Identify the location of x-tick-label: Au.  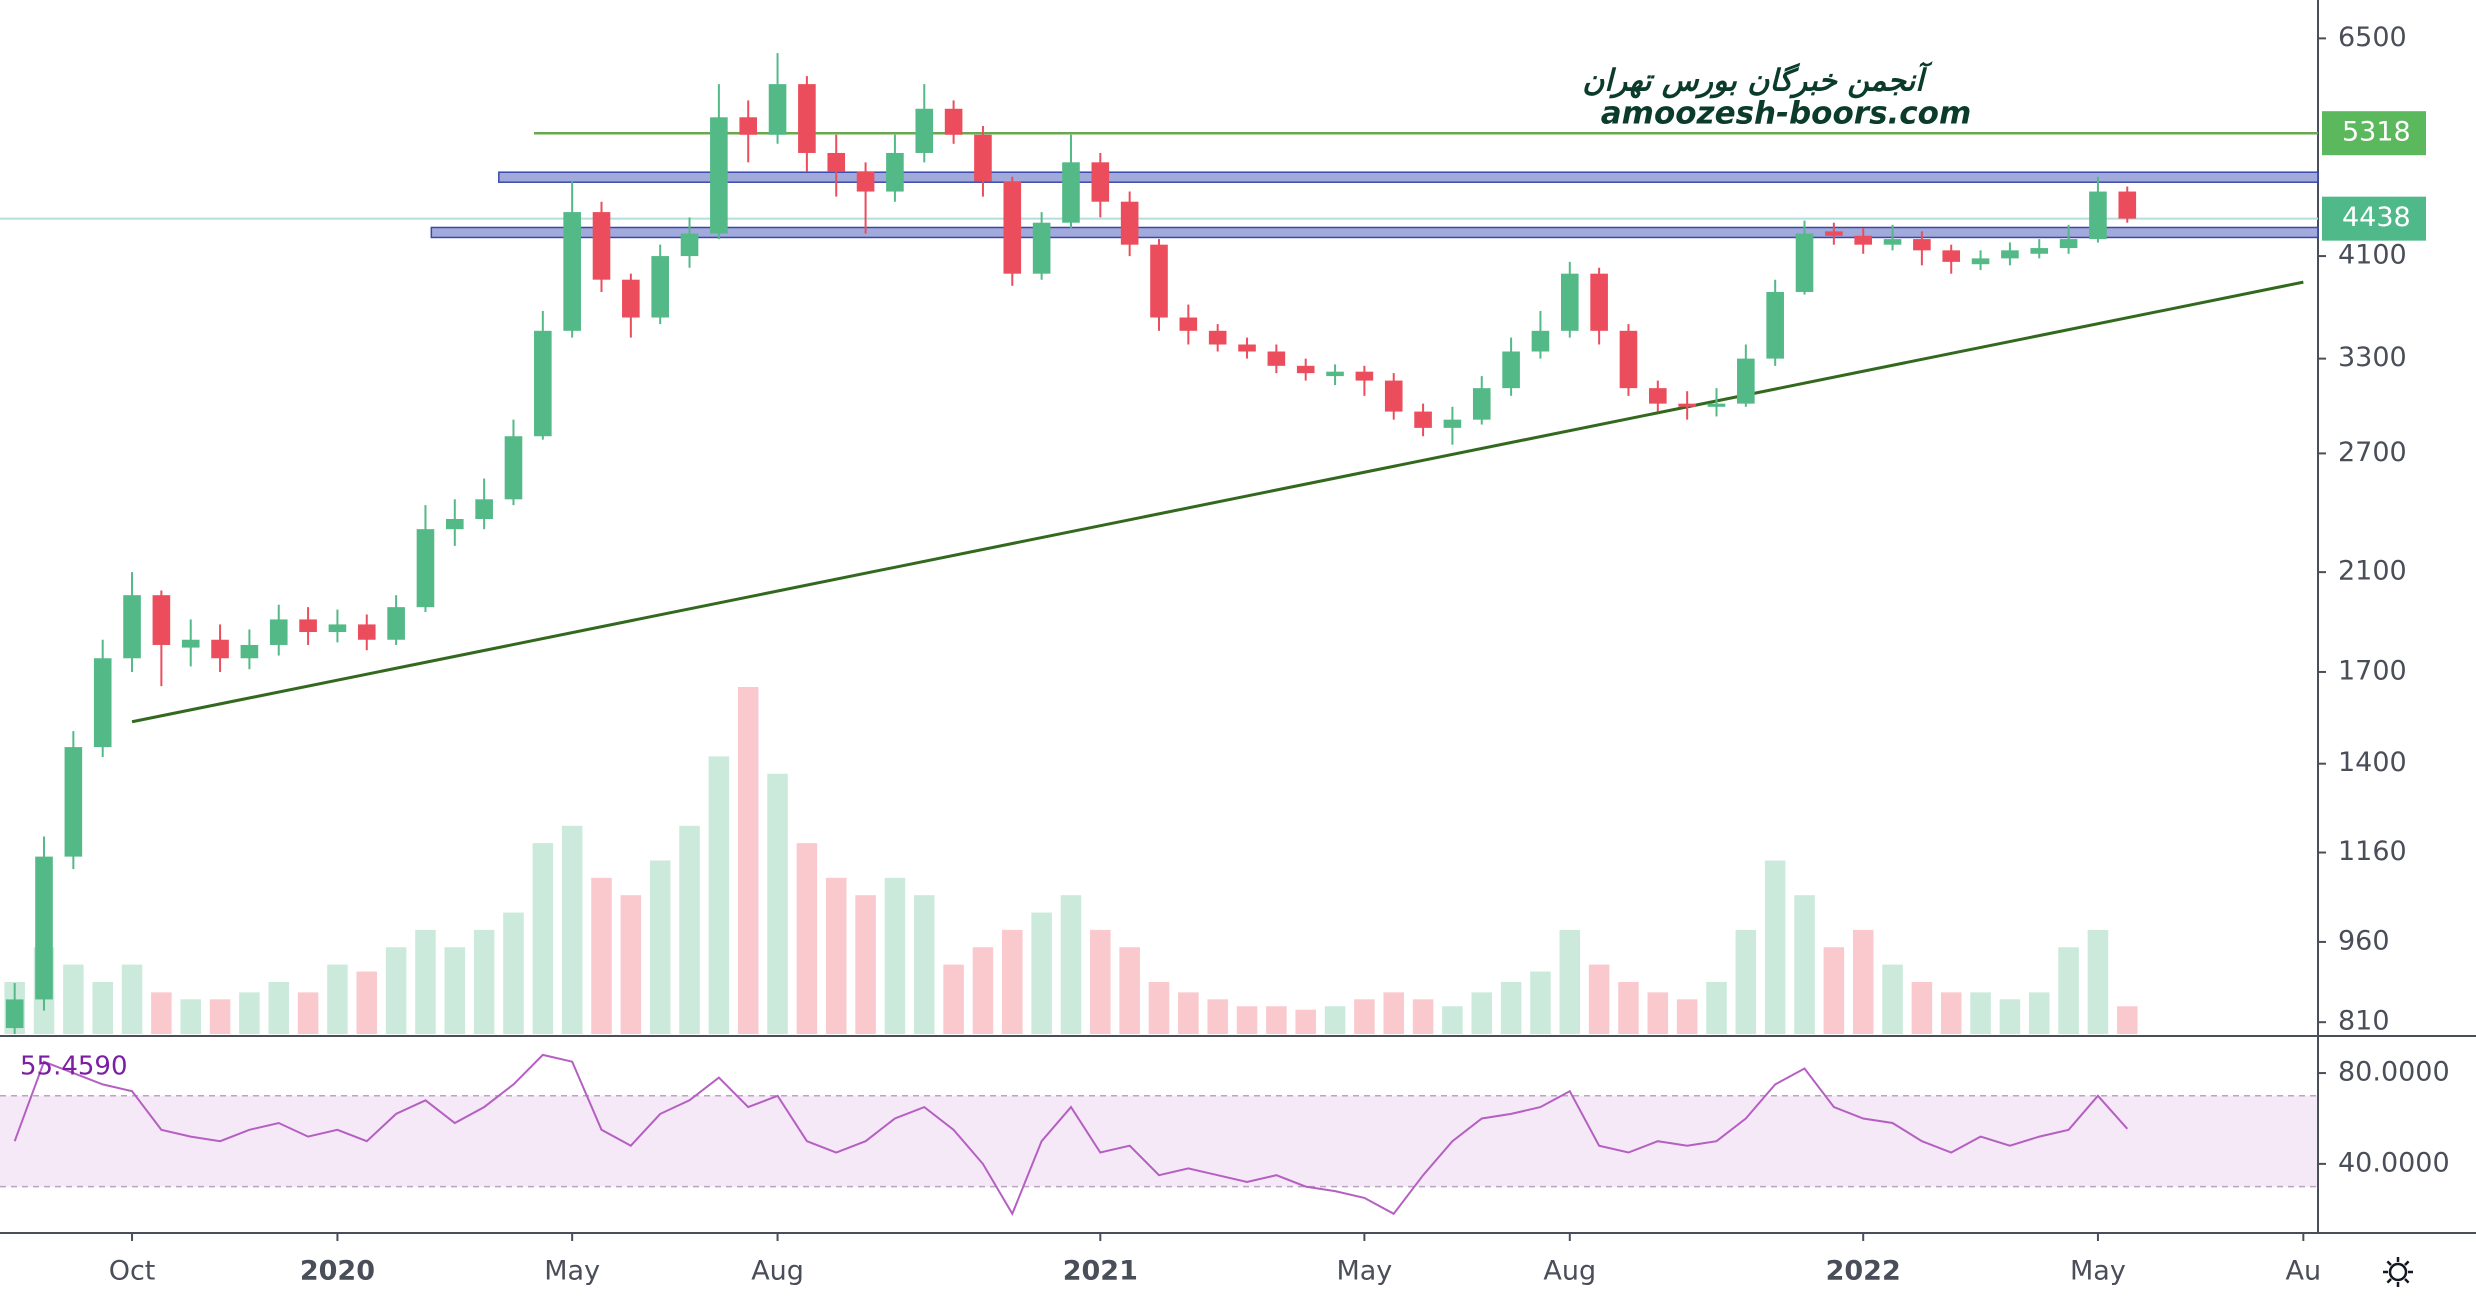
(2304, 1271).